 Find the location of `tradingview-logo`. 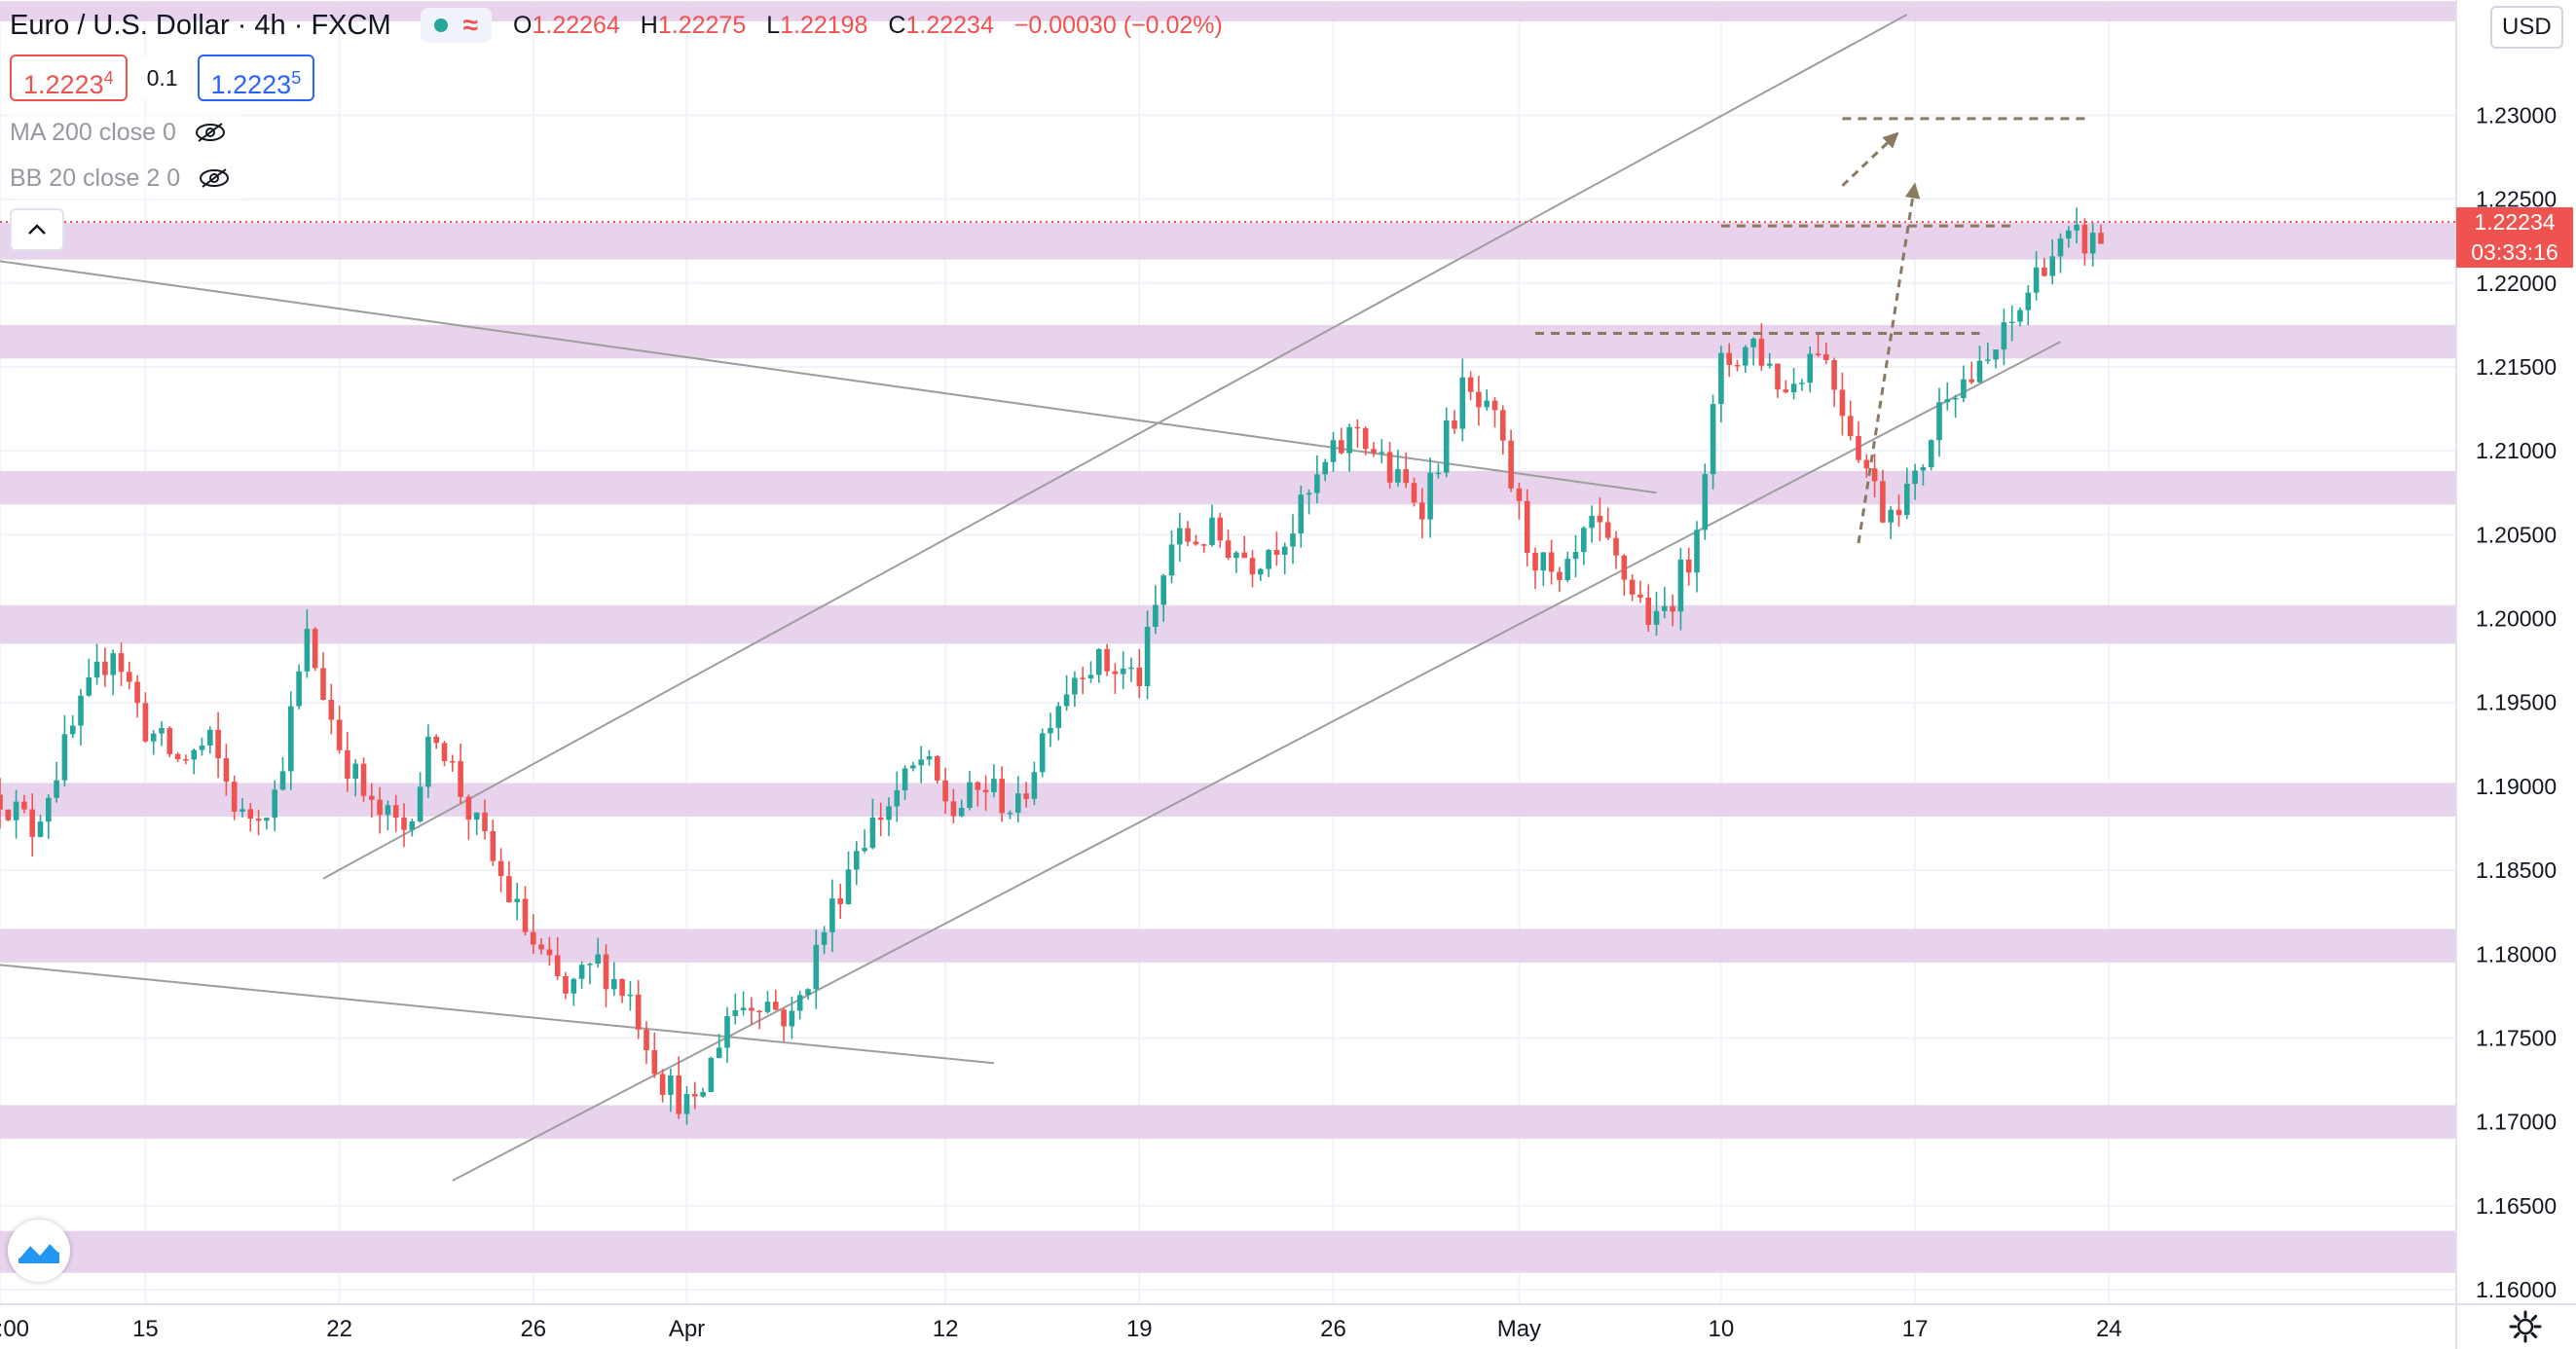

tradingview-logo is located at coordinates (39, 1251).